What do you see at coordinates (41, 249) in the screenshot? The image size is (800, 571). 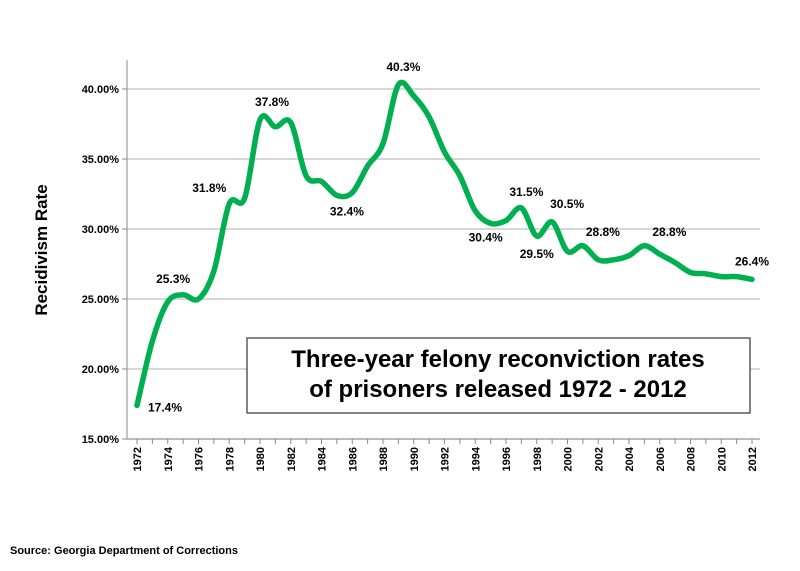 I see `y-axis-label: Recidivism Rate` at bounding box center [41, 249].